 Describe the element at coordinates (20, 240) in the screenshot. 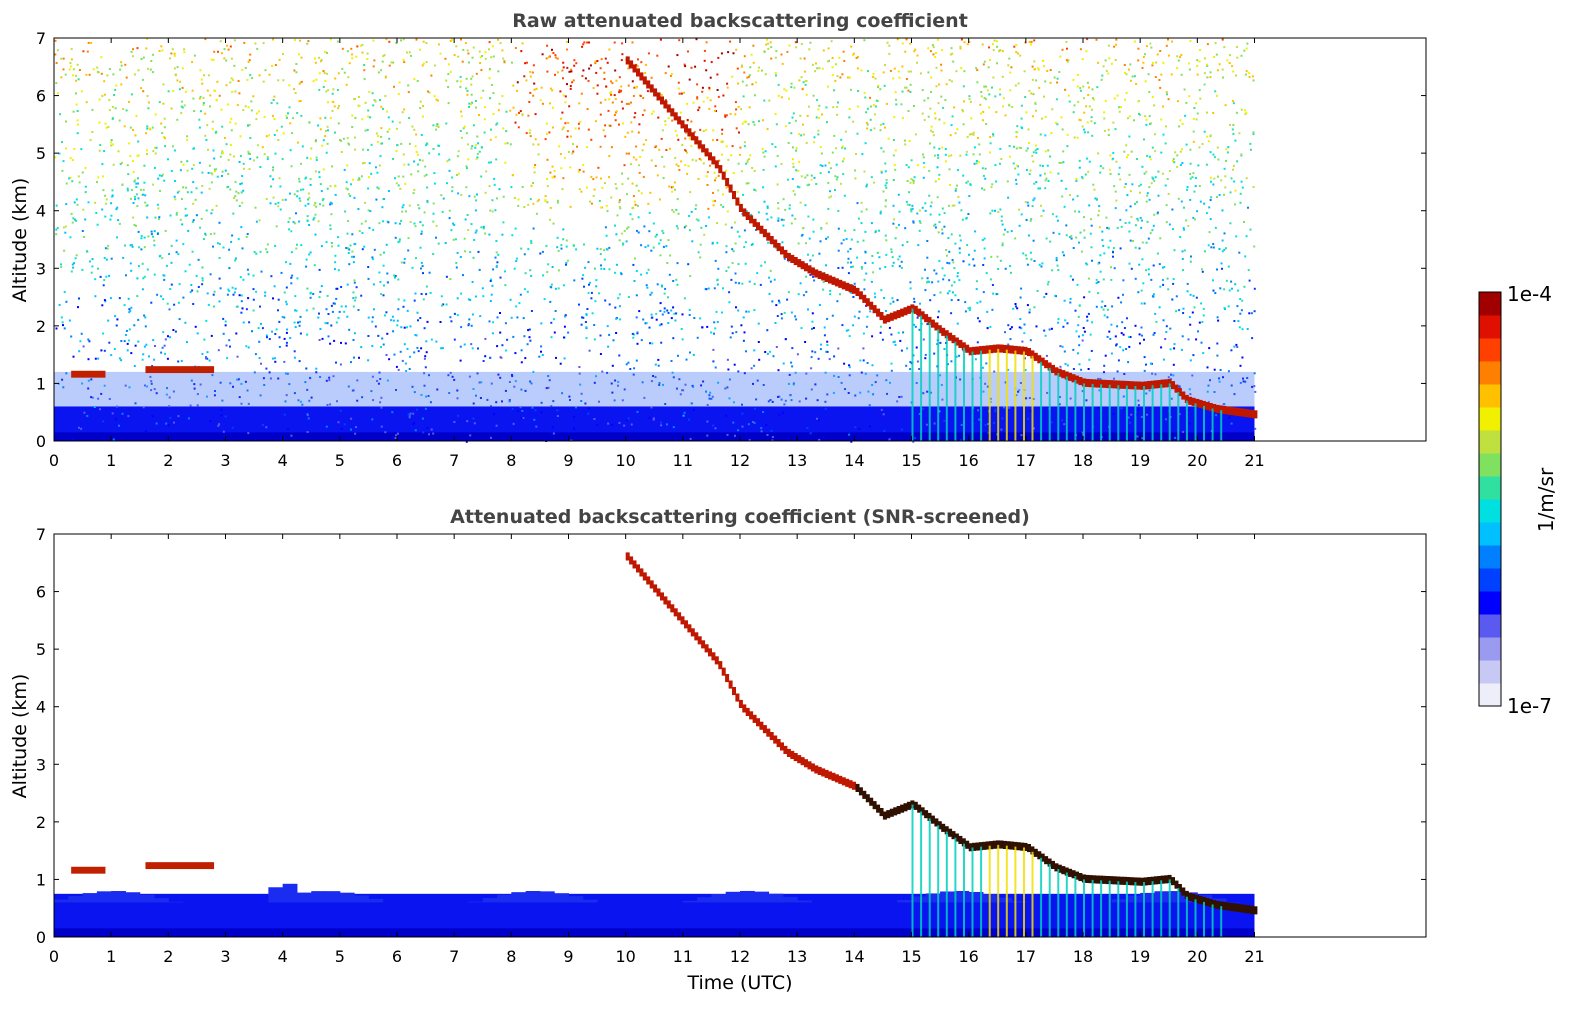

I see `raw-y-axis-label: Altitude (km)` at that location.